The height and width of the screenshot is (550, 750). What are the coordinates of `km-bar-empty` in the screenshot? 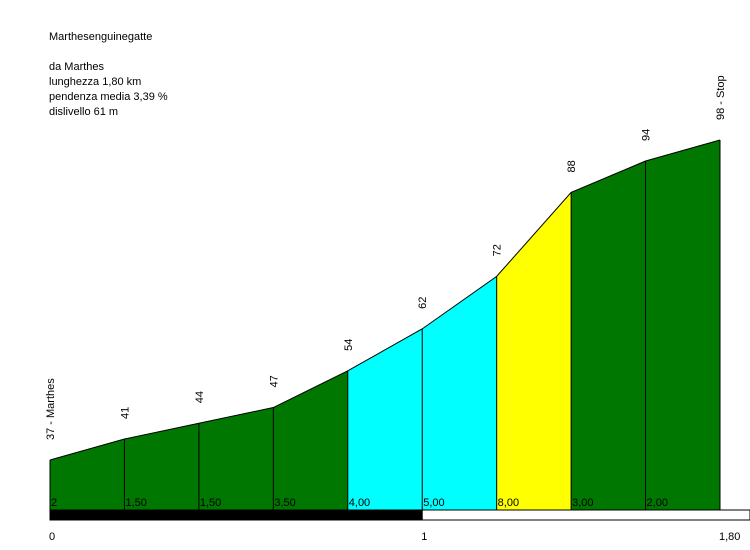 It's located at (585, 515).